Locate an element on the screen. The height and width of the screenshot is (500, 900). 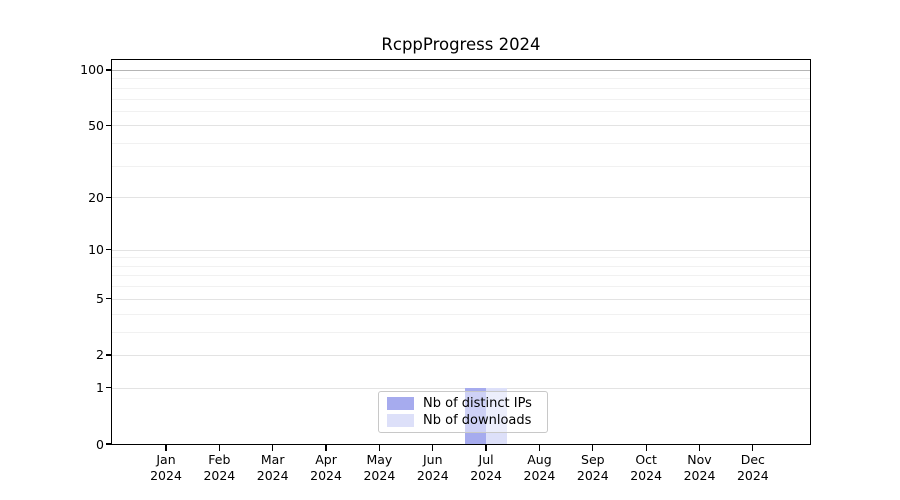
x-tick-month: Jan is located at coordinates (166, 459).